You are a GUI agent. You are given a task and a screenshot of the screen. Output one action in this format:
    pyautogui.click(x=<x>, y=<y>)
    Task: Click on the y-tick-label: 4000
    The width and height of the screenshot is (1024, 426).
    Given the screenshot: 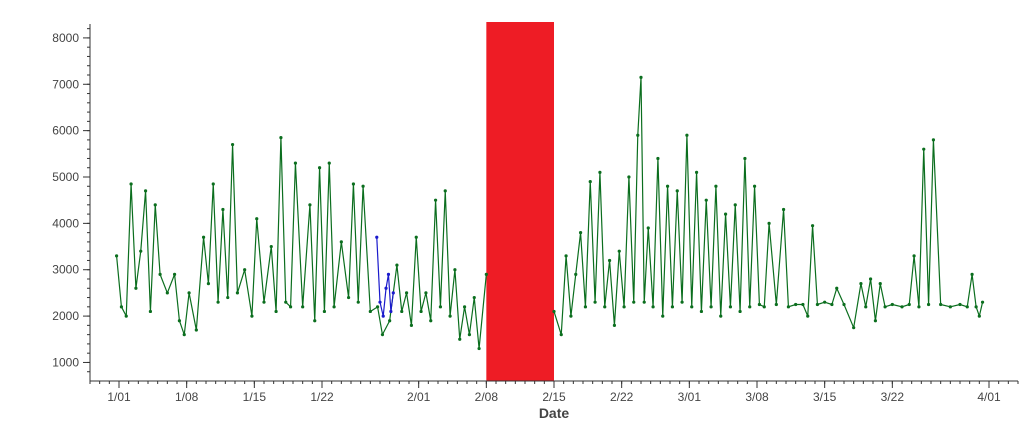 What is the action you would take?
    pyautogui.click(x=65, y=223)
    